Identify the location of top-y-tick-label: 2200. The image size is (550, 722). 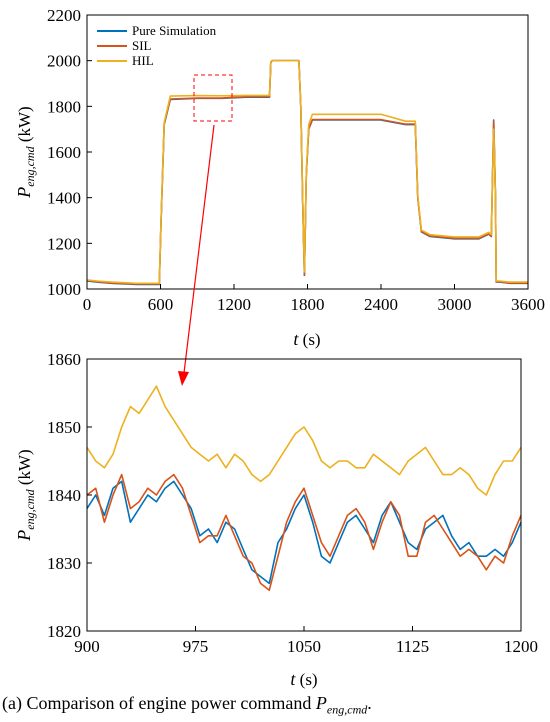
(64, 15).